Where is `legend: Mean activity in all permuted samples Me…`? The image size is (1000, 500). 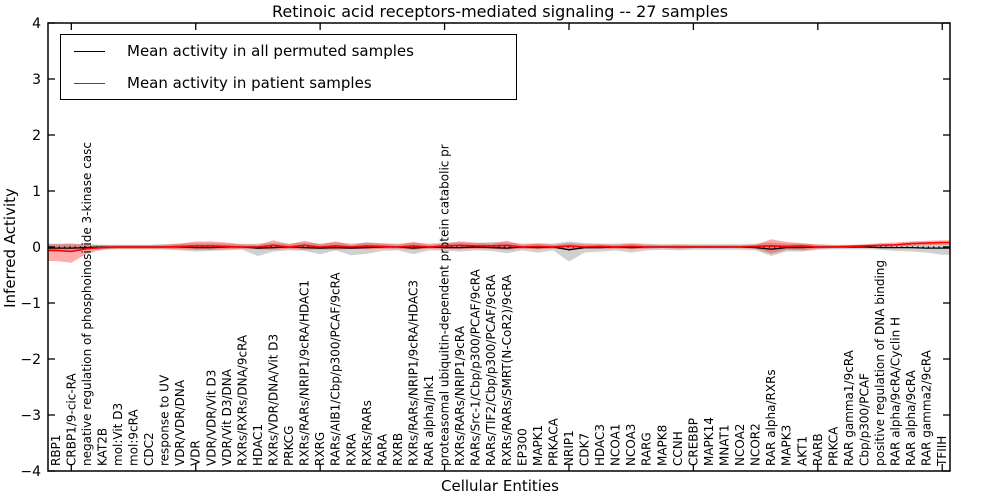
legend: Mean activity in all permuted samples Me… is located at coordinates (288, 67).